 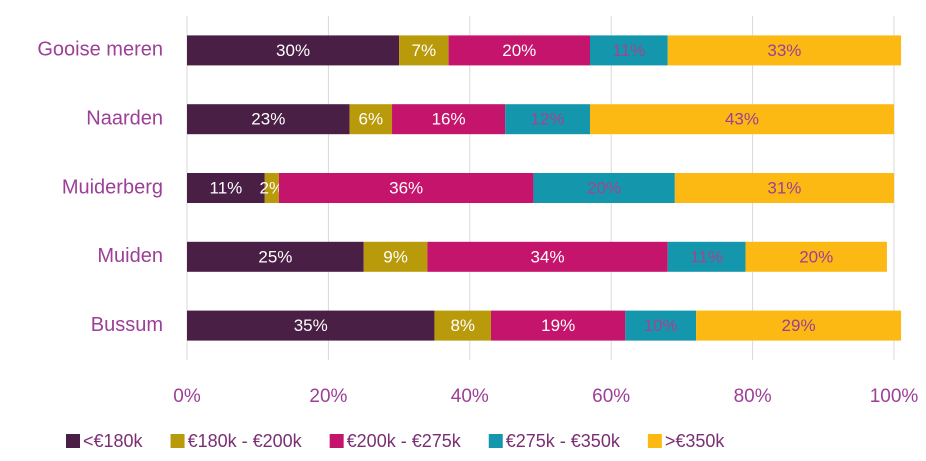 What do you see at coordinates (127, 325) in the screenshot?
I see `y-tick-label: Bussum` at bounding box center [127, 325].